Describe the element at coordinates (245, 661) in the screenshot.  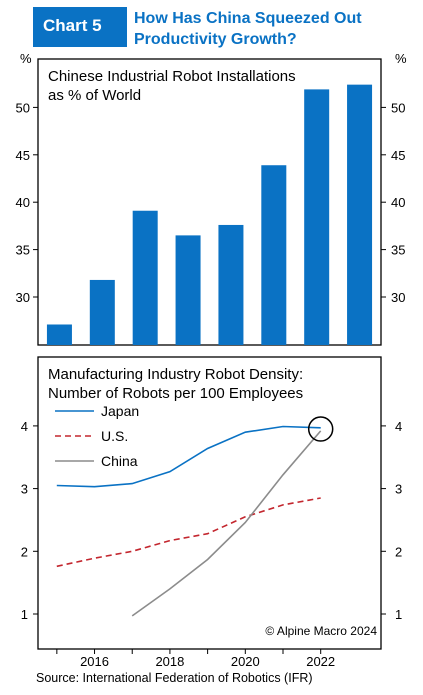
I see `bottom-x-tick-label-2020: 2020` at that location.